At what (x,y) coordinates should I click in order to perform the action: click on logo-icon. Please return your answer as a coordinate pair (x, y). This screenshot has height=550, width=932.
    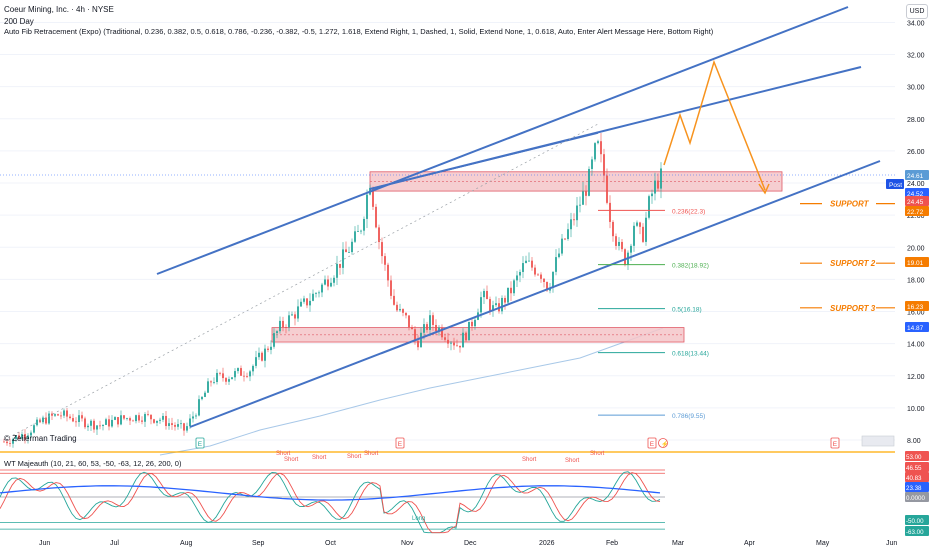
    Looking at the image, I should click on (878, 441).